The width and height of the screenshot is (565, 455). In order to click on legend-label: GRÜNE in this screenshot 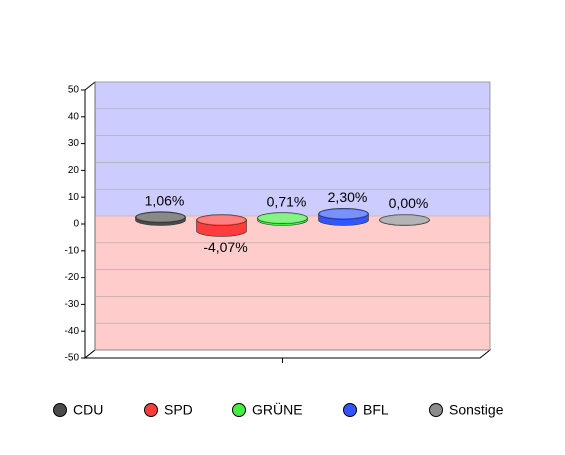, I will do `click(277, 409)`.